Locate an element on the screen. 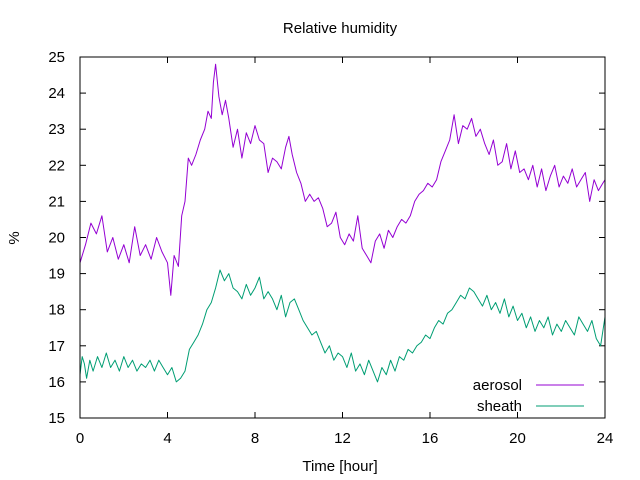 The width and height of the screenshot is (640, 480). y-tick-label: 16 is located at coordinates (56, 382).